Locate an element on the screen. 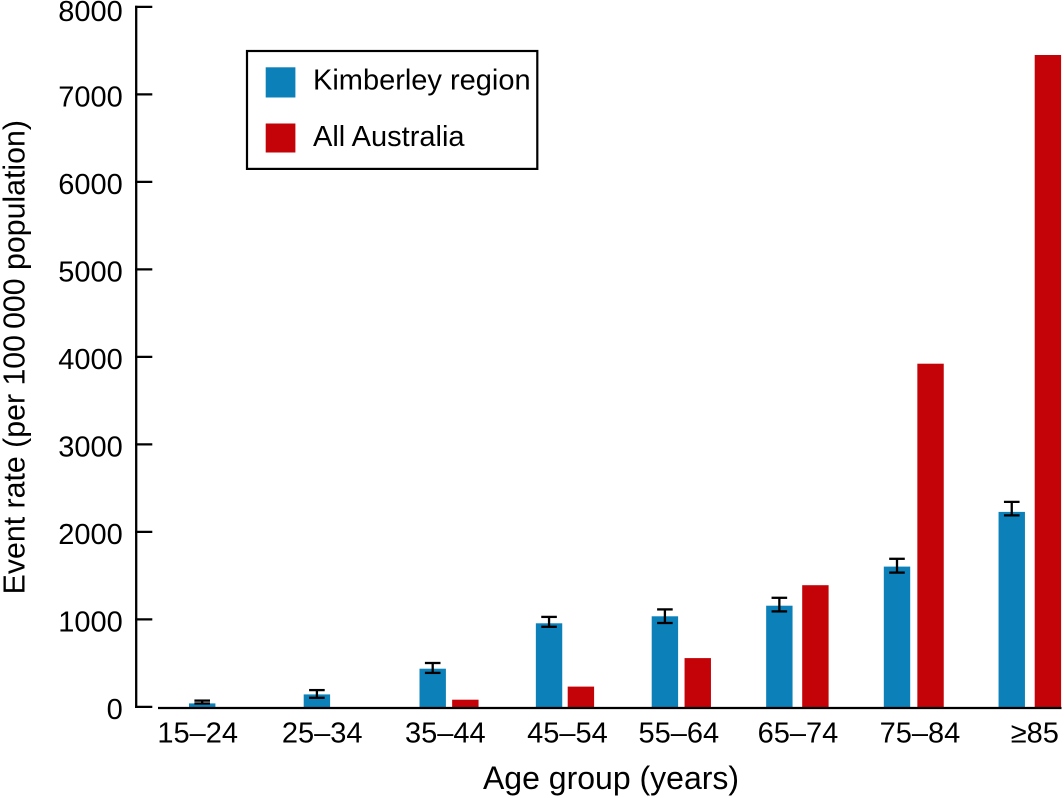  svg-text: 3000 is located at coordinates (90, 448).